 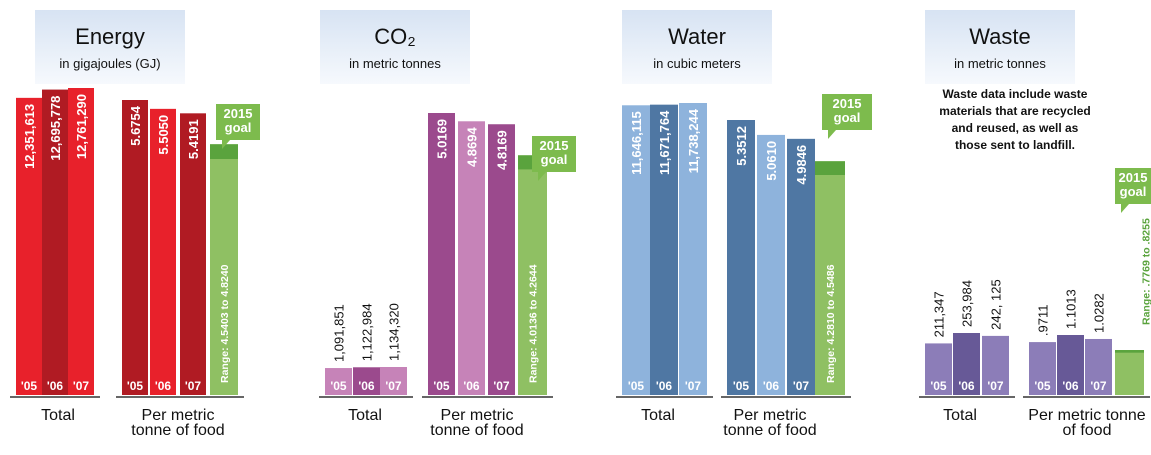 I want to click on water-per-label: Per metric tonne of food, so click(x=770, y=423).